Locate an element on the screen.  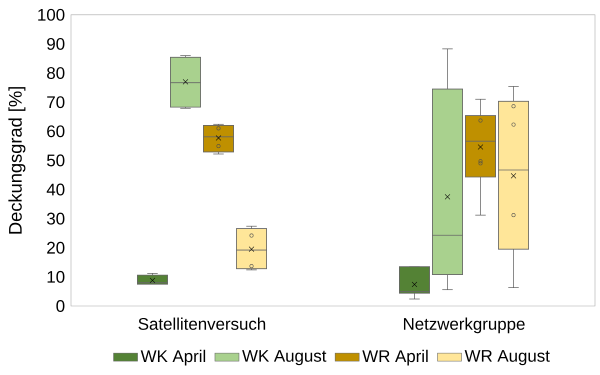
legend-label: WR August is located at coordinates (507, 358).